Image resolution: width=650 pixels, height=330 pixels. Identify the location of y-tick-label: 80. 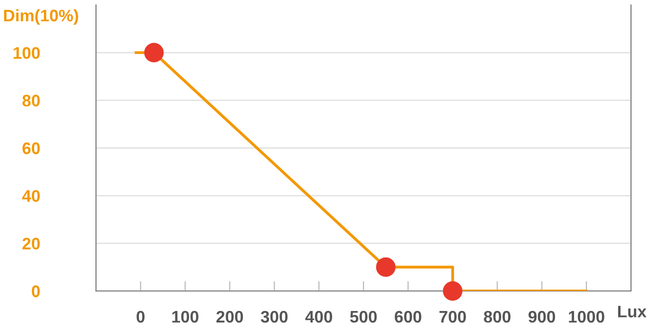
(31, 100).